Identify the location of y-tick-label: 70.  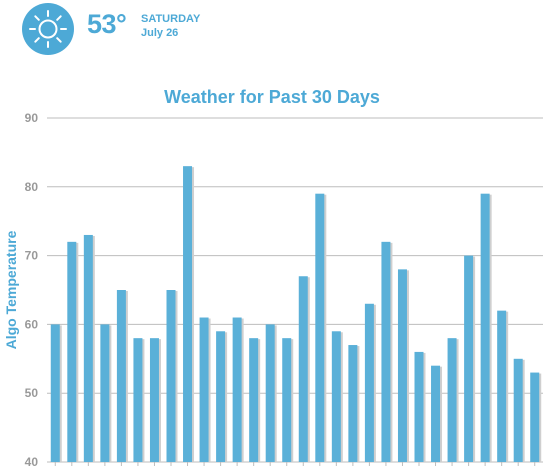
(32, 256).